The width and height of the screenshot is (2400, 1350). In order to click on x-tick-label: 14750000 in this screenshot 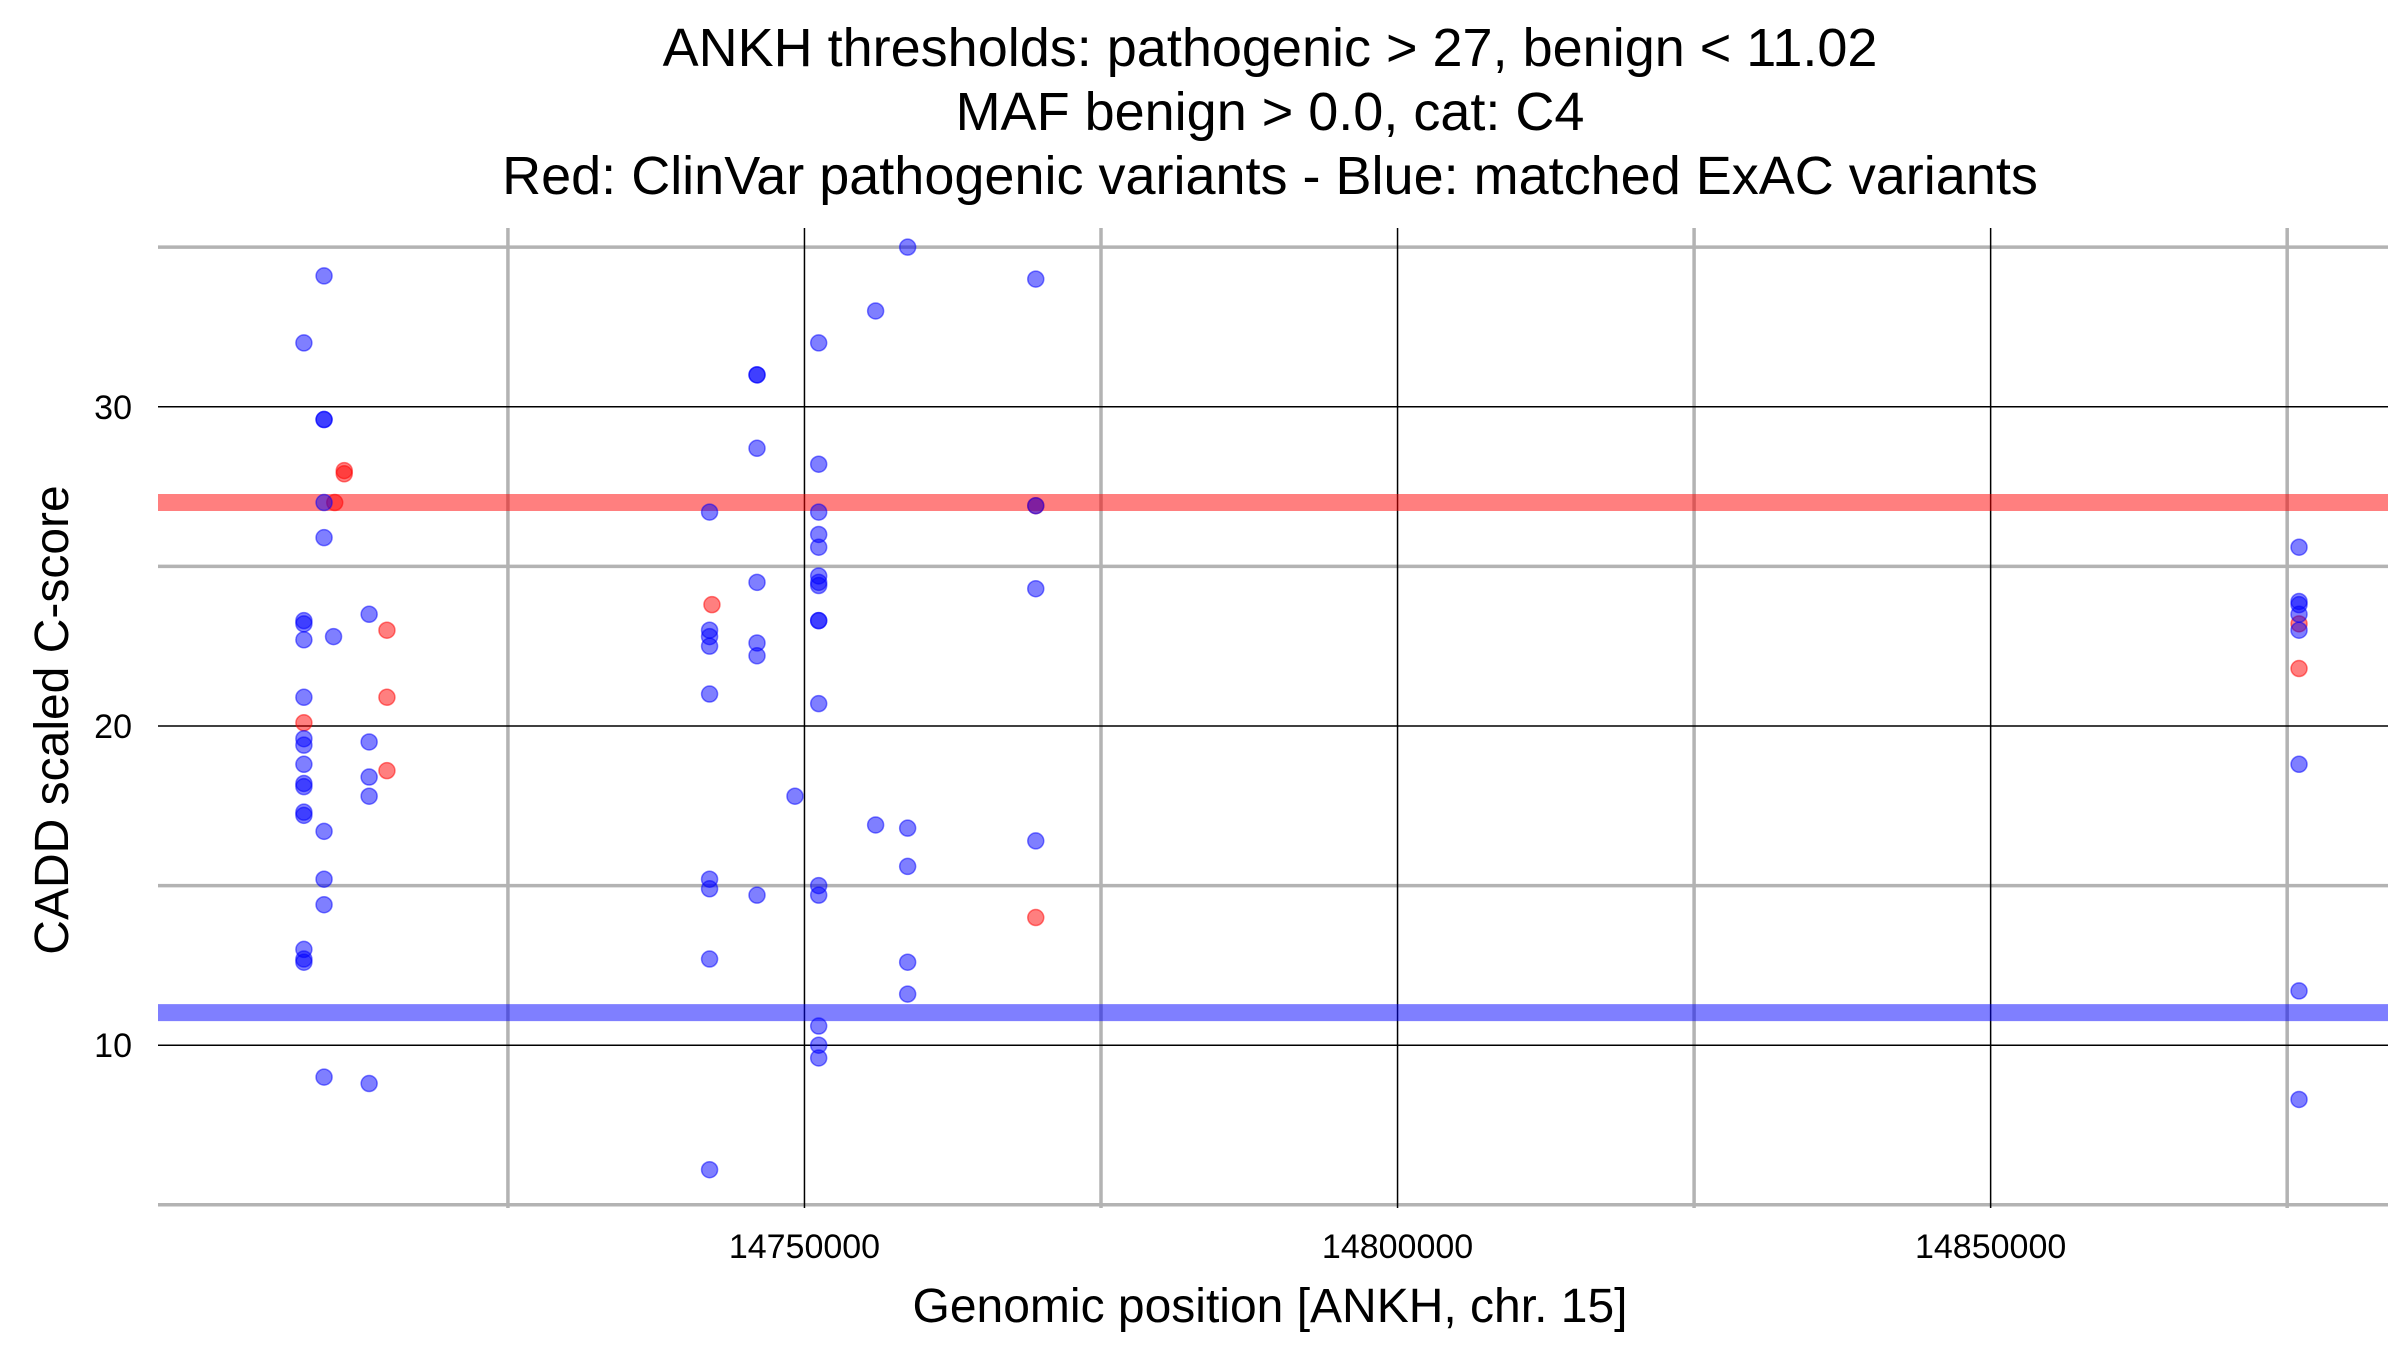, I will do `click(804, 1247)`.